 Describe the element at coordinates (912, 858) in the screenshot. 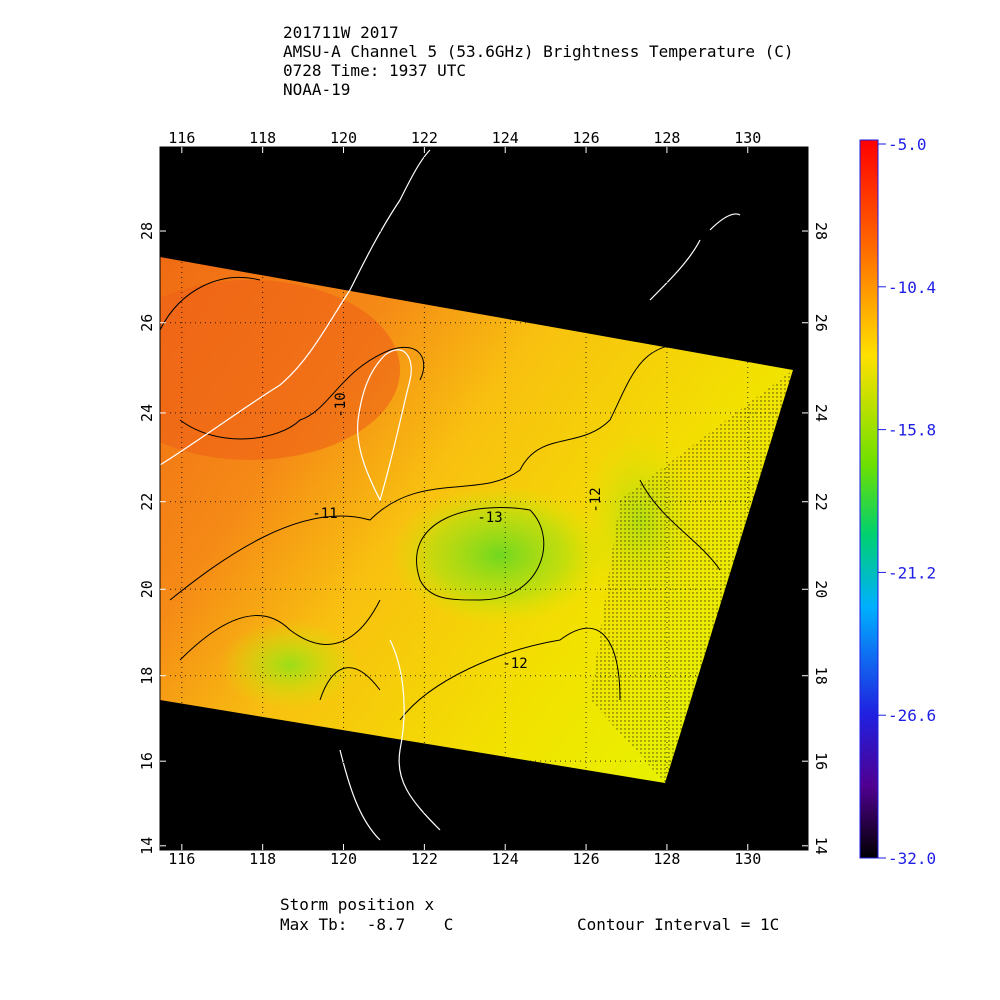

I see `colorbar-tick-label: -32.0` at that location.